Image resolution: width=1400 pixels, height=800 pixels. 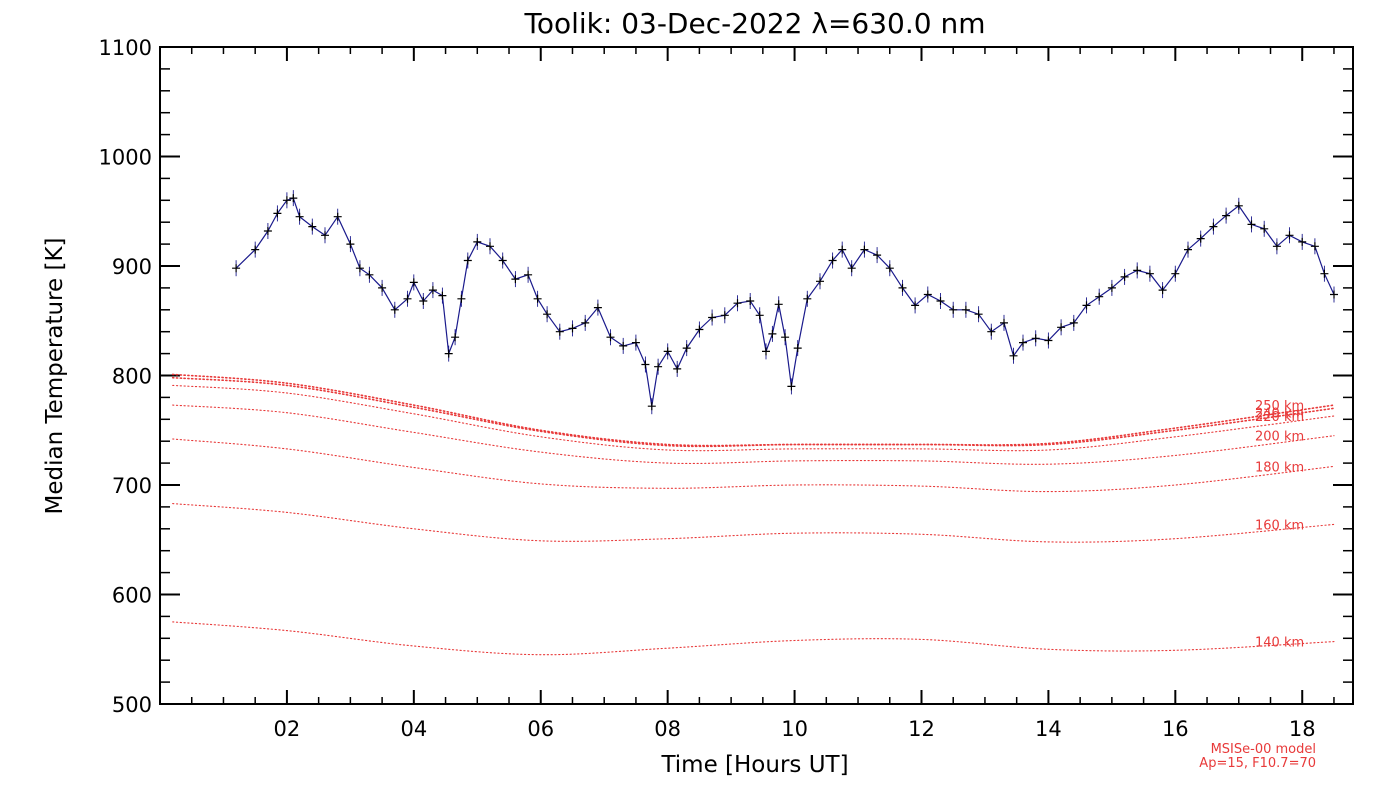 I want to click on model-altitude-label: 140 km, so click(x=1279, y=643).